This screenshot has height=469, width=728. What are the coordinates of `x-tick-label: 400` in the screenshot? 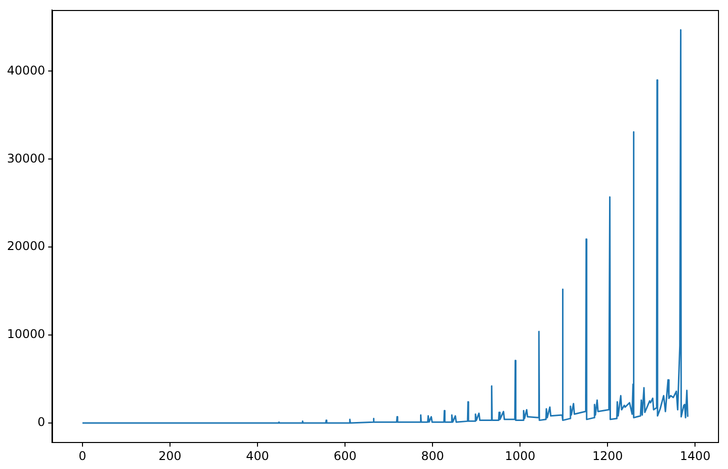 It's located at (257, 455).